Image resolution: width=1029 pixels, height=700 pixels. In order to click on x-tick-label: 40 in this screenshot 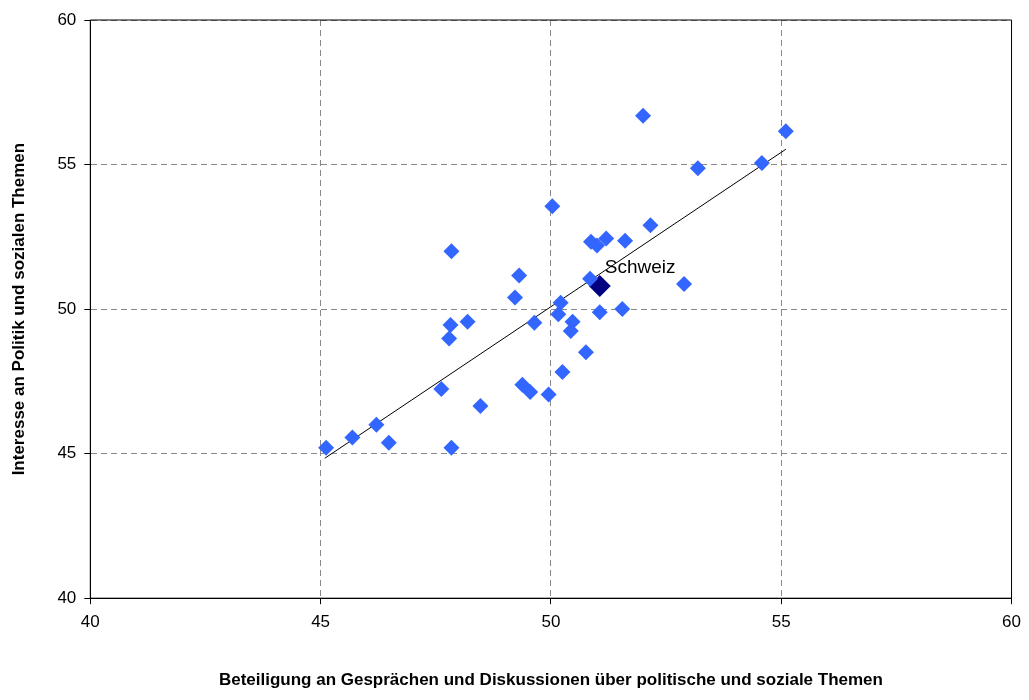, I will do `click(90, 622)`.